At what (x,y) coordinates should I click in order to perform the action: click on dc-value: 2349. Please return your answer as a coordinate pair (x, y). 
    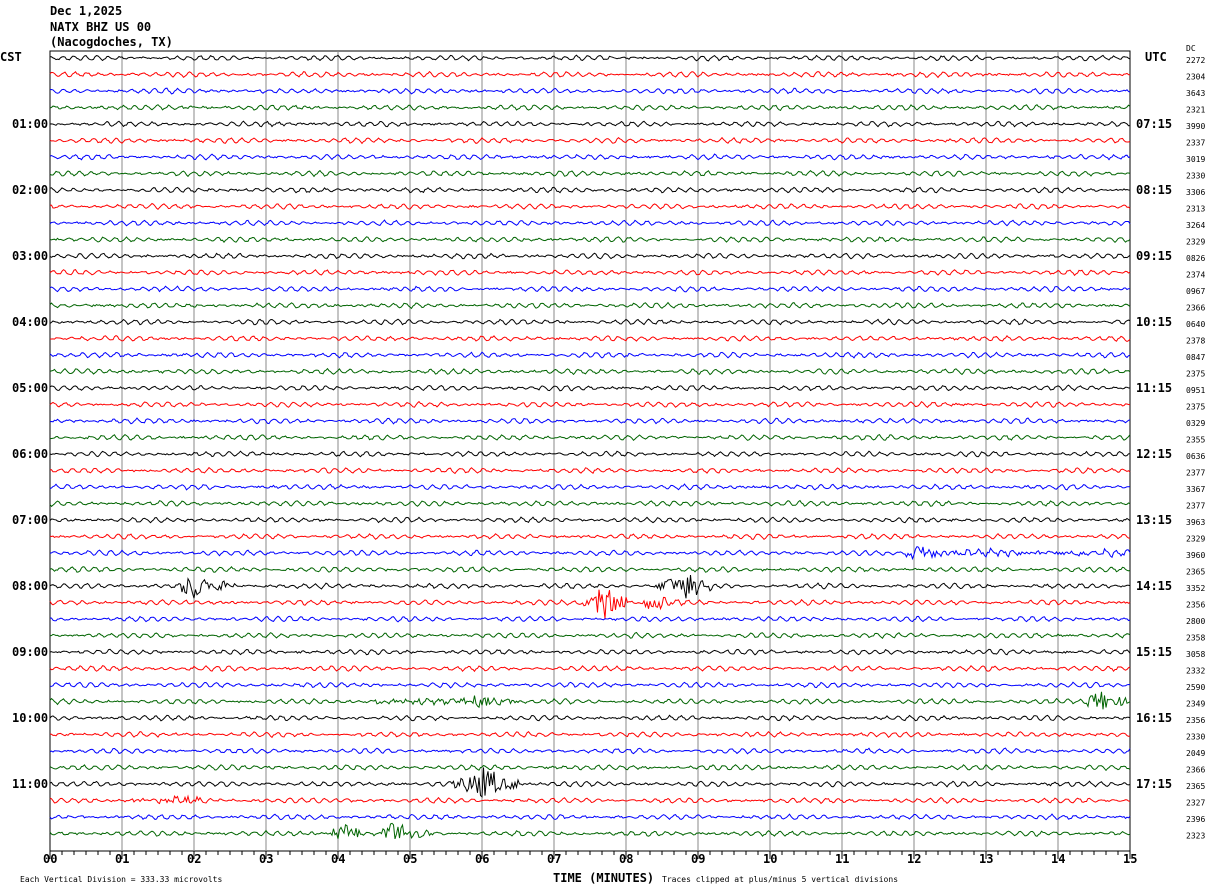
    Looking at the image, I should click on (1195, 704).